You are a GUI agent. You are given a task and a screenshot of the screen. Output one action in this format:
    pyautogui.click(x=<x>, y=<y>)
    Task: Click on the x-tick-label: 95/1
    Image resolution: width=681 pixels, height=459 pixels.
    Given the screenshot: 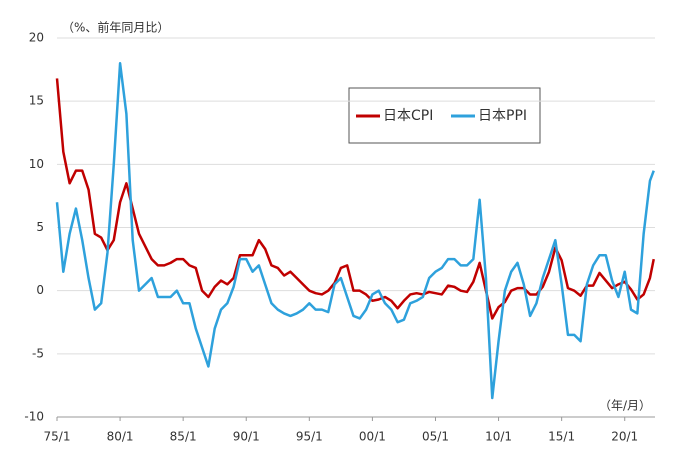 What is the action you would take?
    pyautogui.click(x=309, y=437)
    